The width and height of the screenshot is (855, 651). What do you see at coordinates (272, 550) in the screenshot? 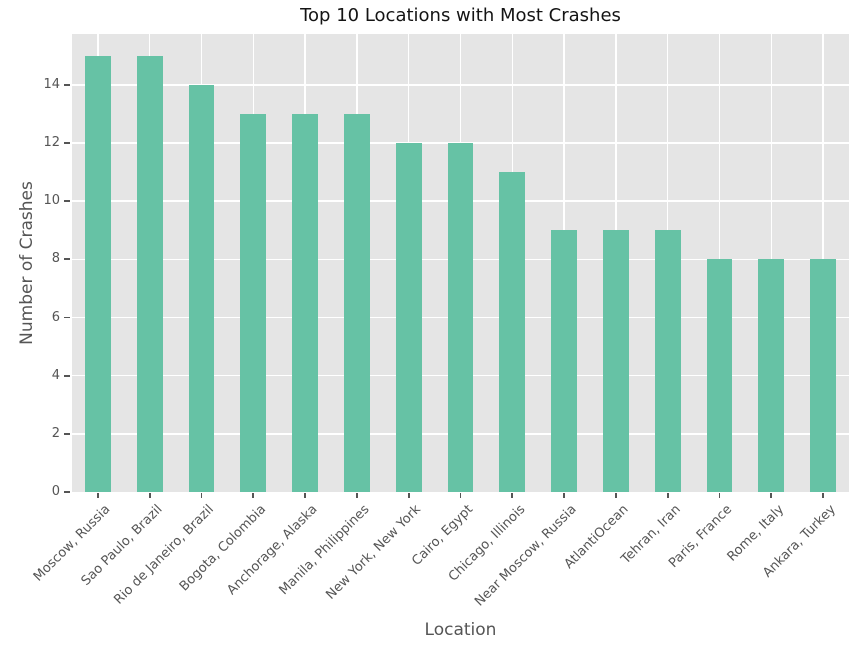
I see `x-tick-label: Anchorage, Alaska` at bounding box center [272, 550].